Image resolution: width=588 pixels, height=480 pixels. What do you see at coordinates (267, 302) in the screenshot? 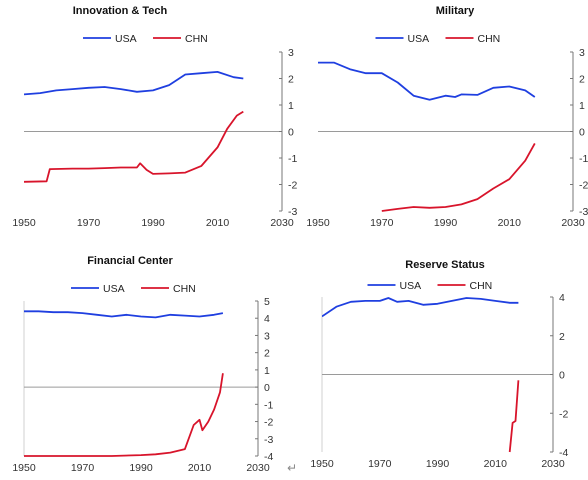
I see `y-tick-label: 5` at bounding box center [267, 302].